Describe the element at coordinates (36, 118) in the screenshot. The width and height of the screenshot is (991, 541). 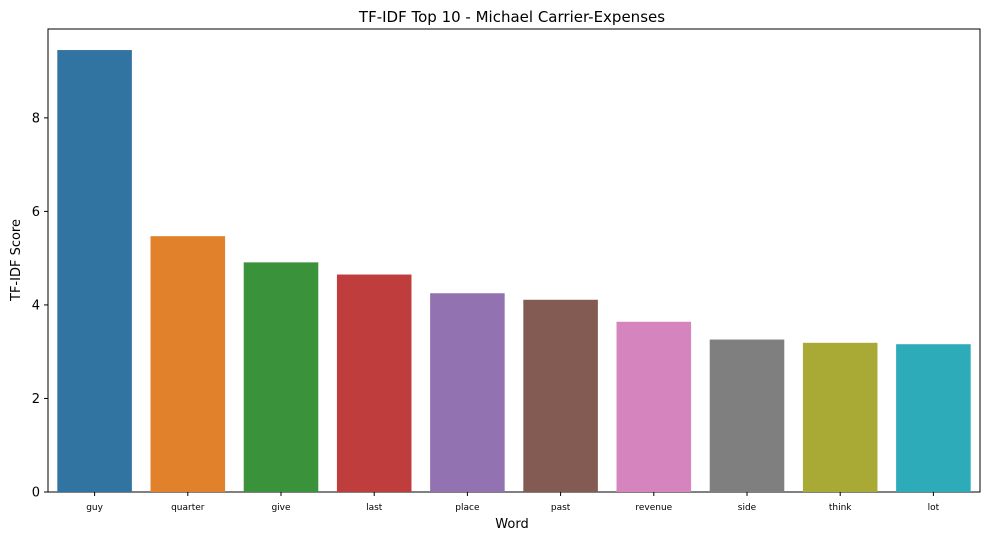
I see `y-tick-label: 8` at that location.